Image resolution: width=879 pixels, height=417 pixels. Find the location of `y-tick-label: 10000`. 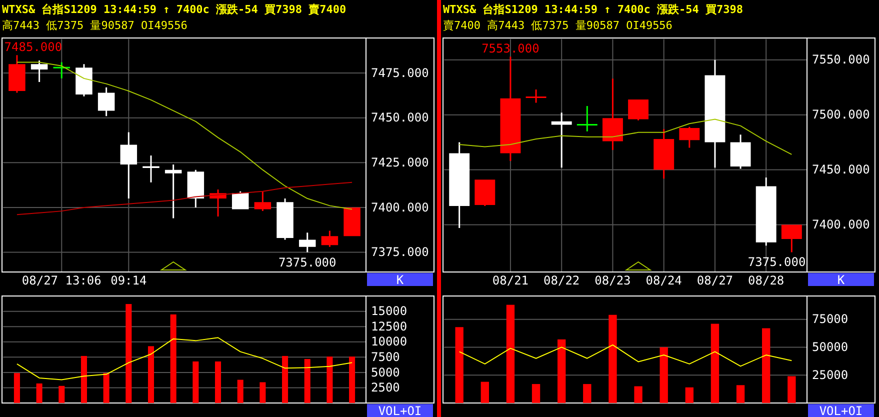

y-tick-label: 10000 is located at coordinates (389, 341).